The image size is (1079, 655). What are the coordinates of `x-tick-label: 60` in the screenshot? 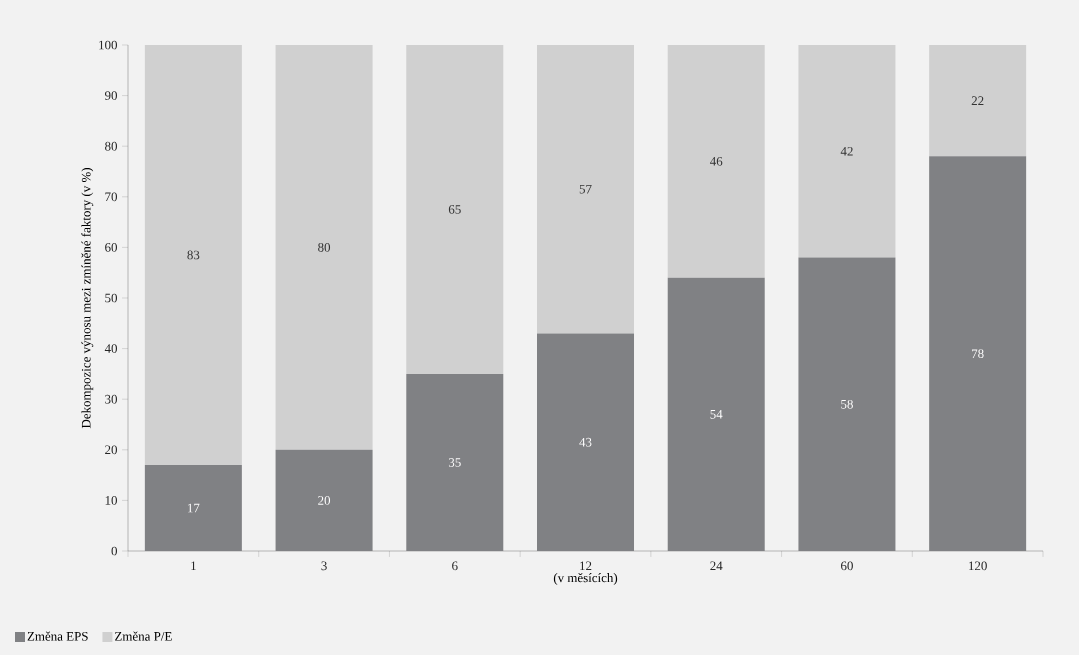 It's located at (847, 566).